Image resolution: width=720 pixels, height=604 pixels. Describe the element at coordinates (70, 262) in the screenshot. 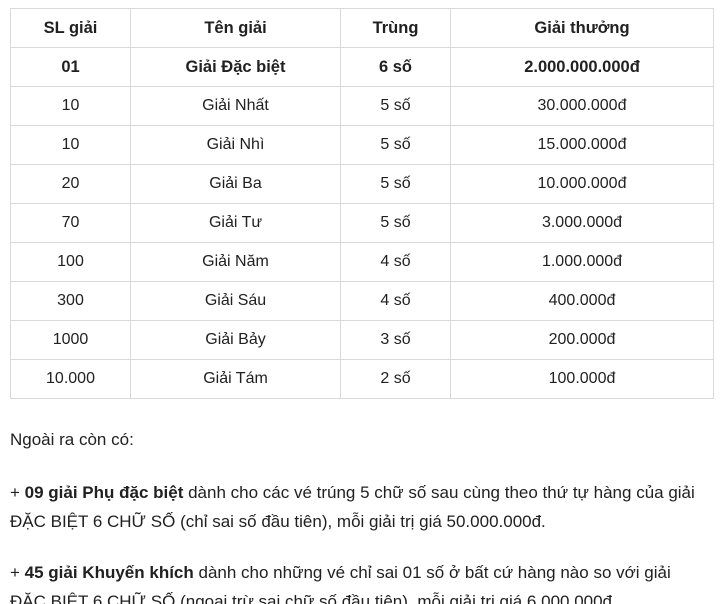

I see `table-cell: 100` at that location.